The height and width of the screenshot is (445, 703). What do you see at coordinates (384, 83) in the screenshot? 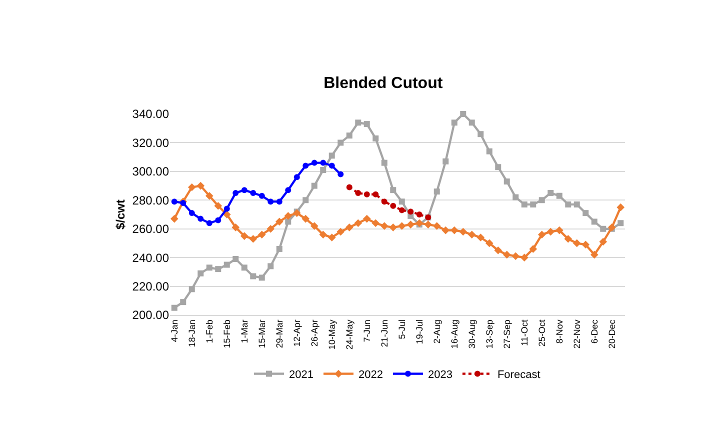
I see `chart-title: Blended Cutout` at bounding box center [384, 83].